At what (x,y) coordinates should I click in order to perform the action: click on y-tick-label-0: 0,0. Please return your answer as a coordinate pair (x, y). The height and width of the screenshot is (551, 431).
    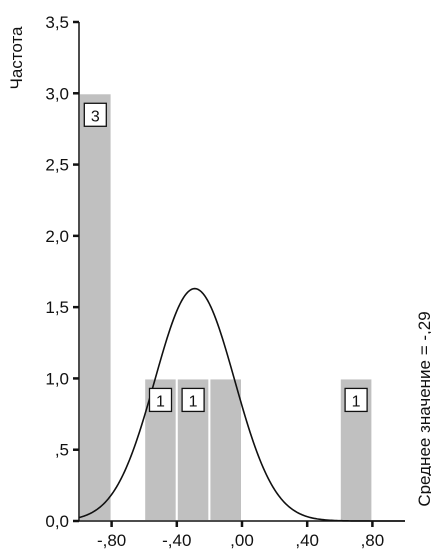
    Looking at the image, I should click on (57, 521).